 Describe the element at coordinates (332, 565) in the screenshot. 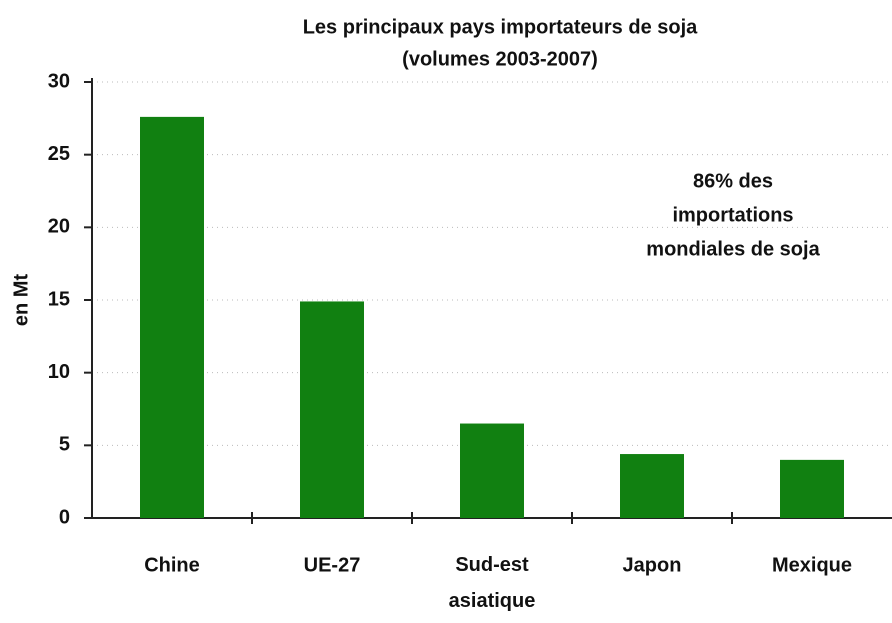

I see `x-tick-label: UE-27` at that location.